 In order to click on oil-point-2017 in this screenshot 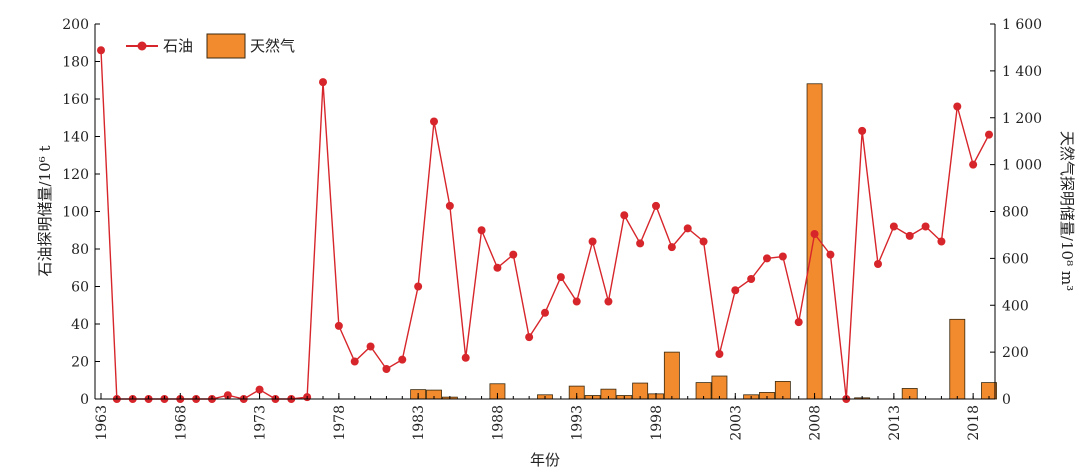, I will do `click(957, 106)`.